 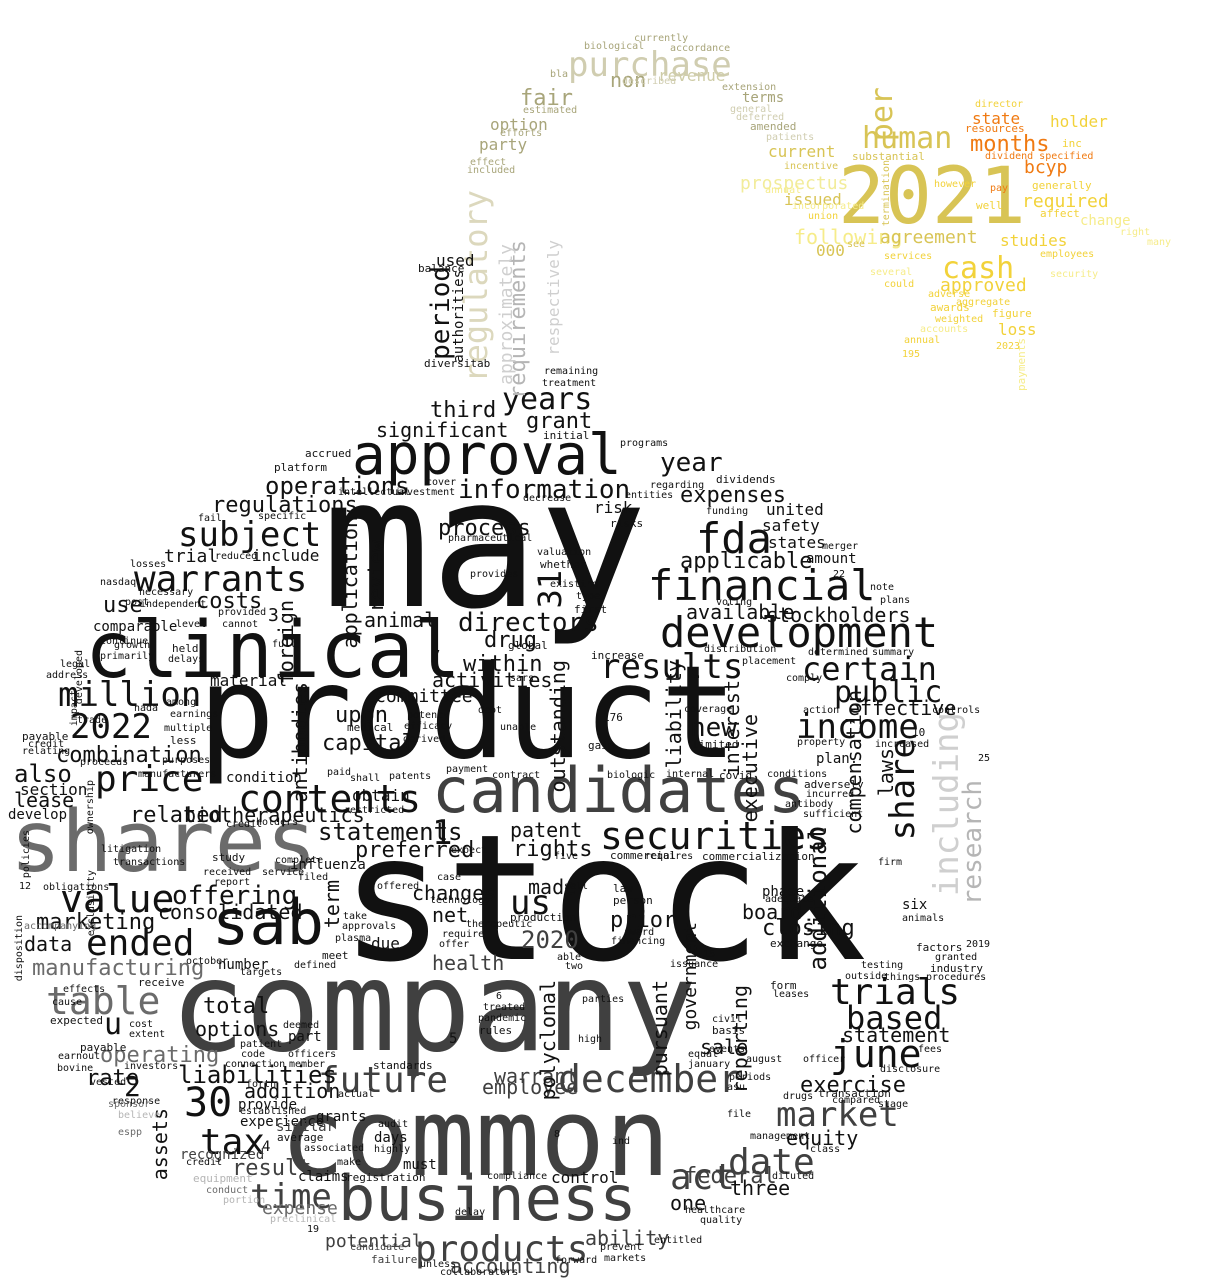 What do you see at coordinates (459, 316) in the screenshot?
I see `cloud-word: authorities` at bounding box center [459, 316].